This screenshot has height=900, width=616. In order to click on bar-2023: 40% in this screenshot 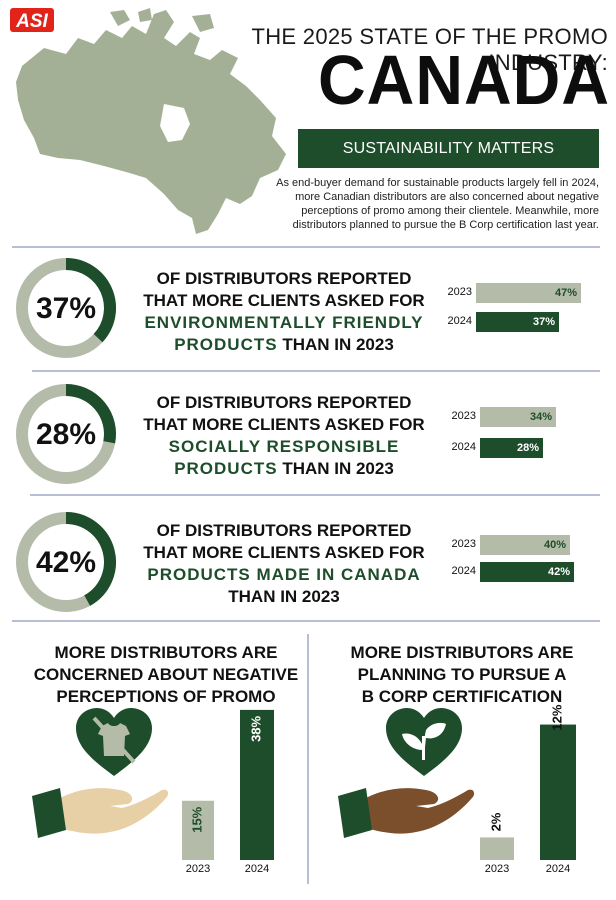, I will do `click(525, 545)`.